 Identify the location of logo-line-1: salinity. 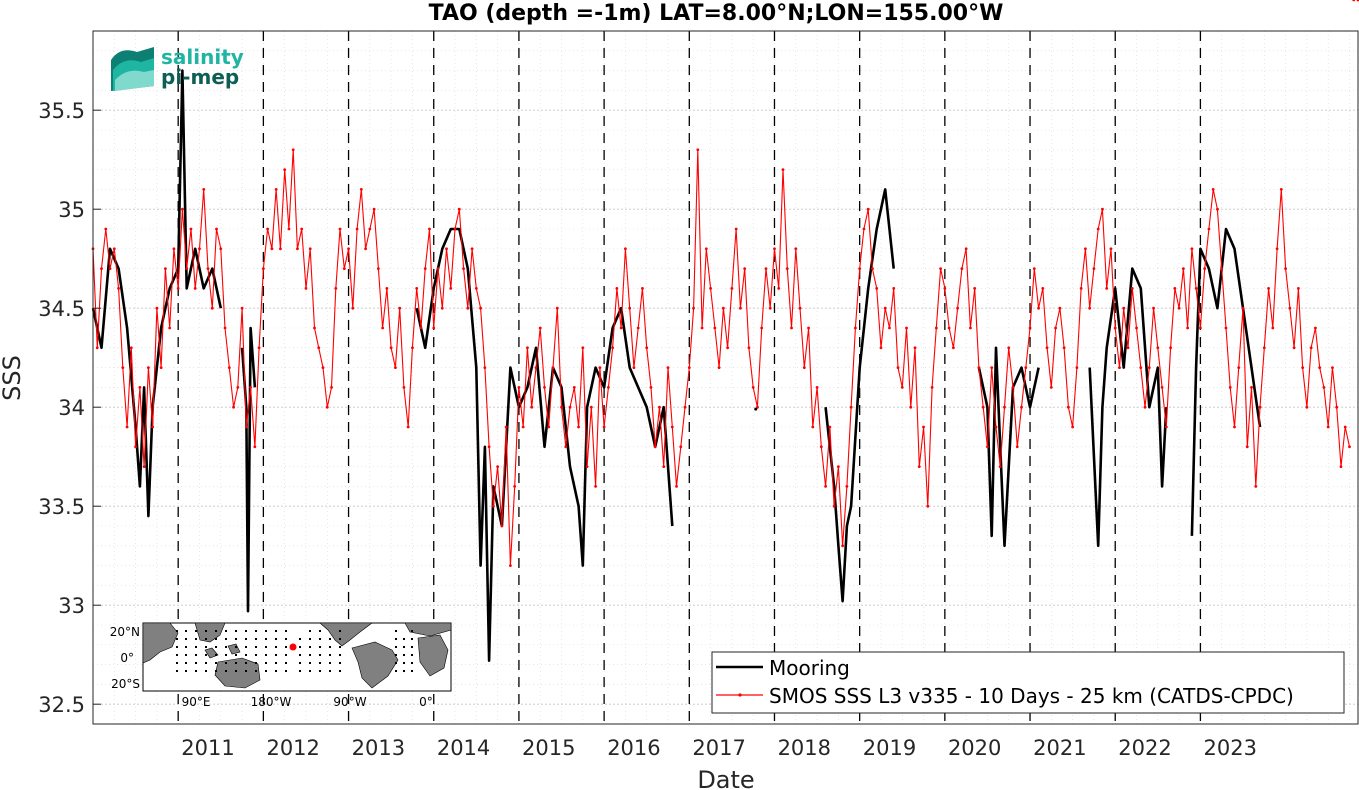
(202, 57).